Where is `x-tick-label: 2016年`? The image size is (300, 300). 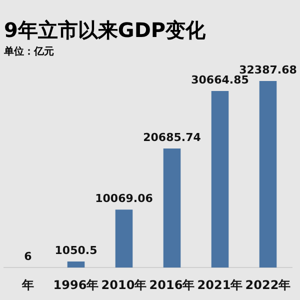 x-tick-label: 2016年 is located at coordinates (172, 285).